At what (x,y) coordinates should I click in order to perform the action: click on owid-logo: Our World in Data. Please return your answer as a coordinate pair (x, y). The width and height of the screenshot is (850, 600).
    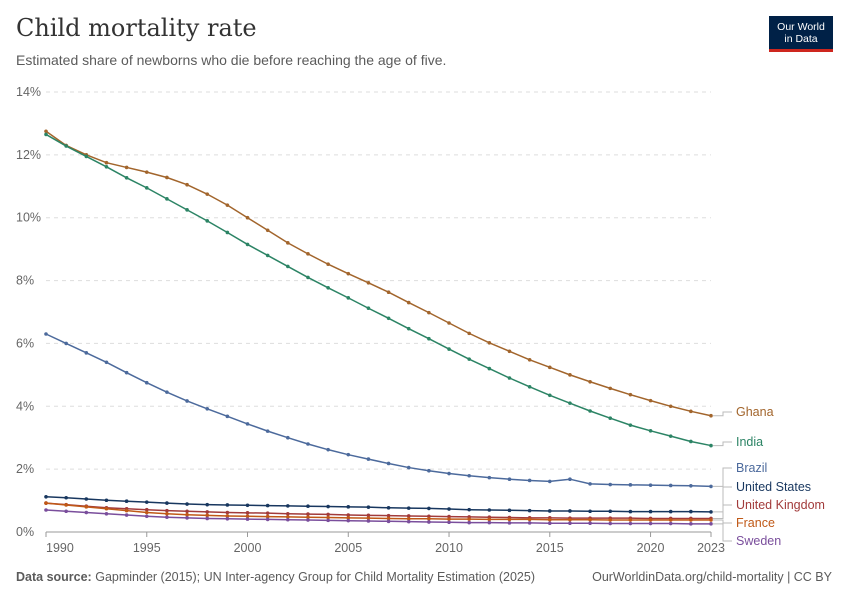
    Looking at the image, I should click on (801, 34).